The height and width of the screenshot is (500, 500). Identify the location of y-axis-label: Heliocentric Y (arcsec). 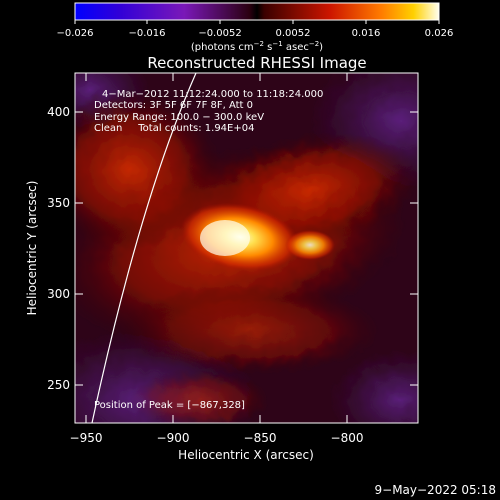
(32, 248).